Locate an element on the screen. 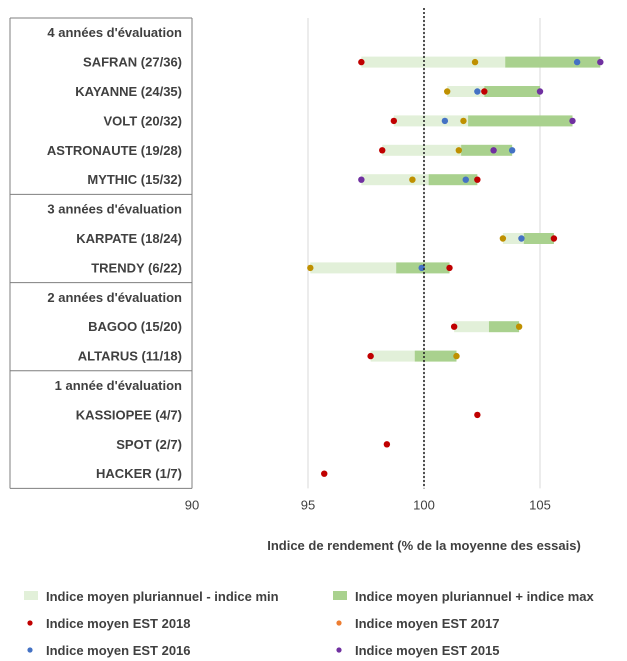  category-label-0-4: MYTHIC (15/32) is located at coordinates (134, 179).